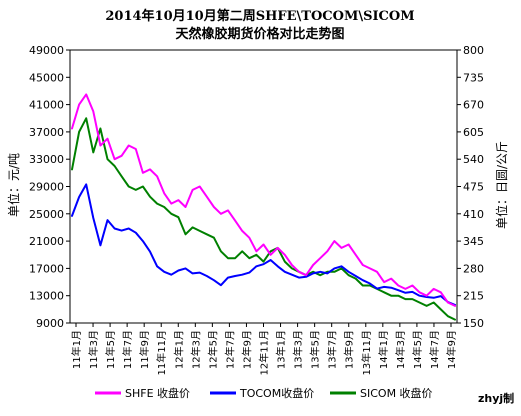  What do you see at coordinates (46, 241) in the screenshot?
I see `y-left-tick-label: 21000` at bounding box center [46, 241].